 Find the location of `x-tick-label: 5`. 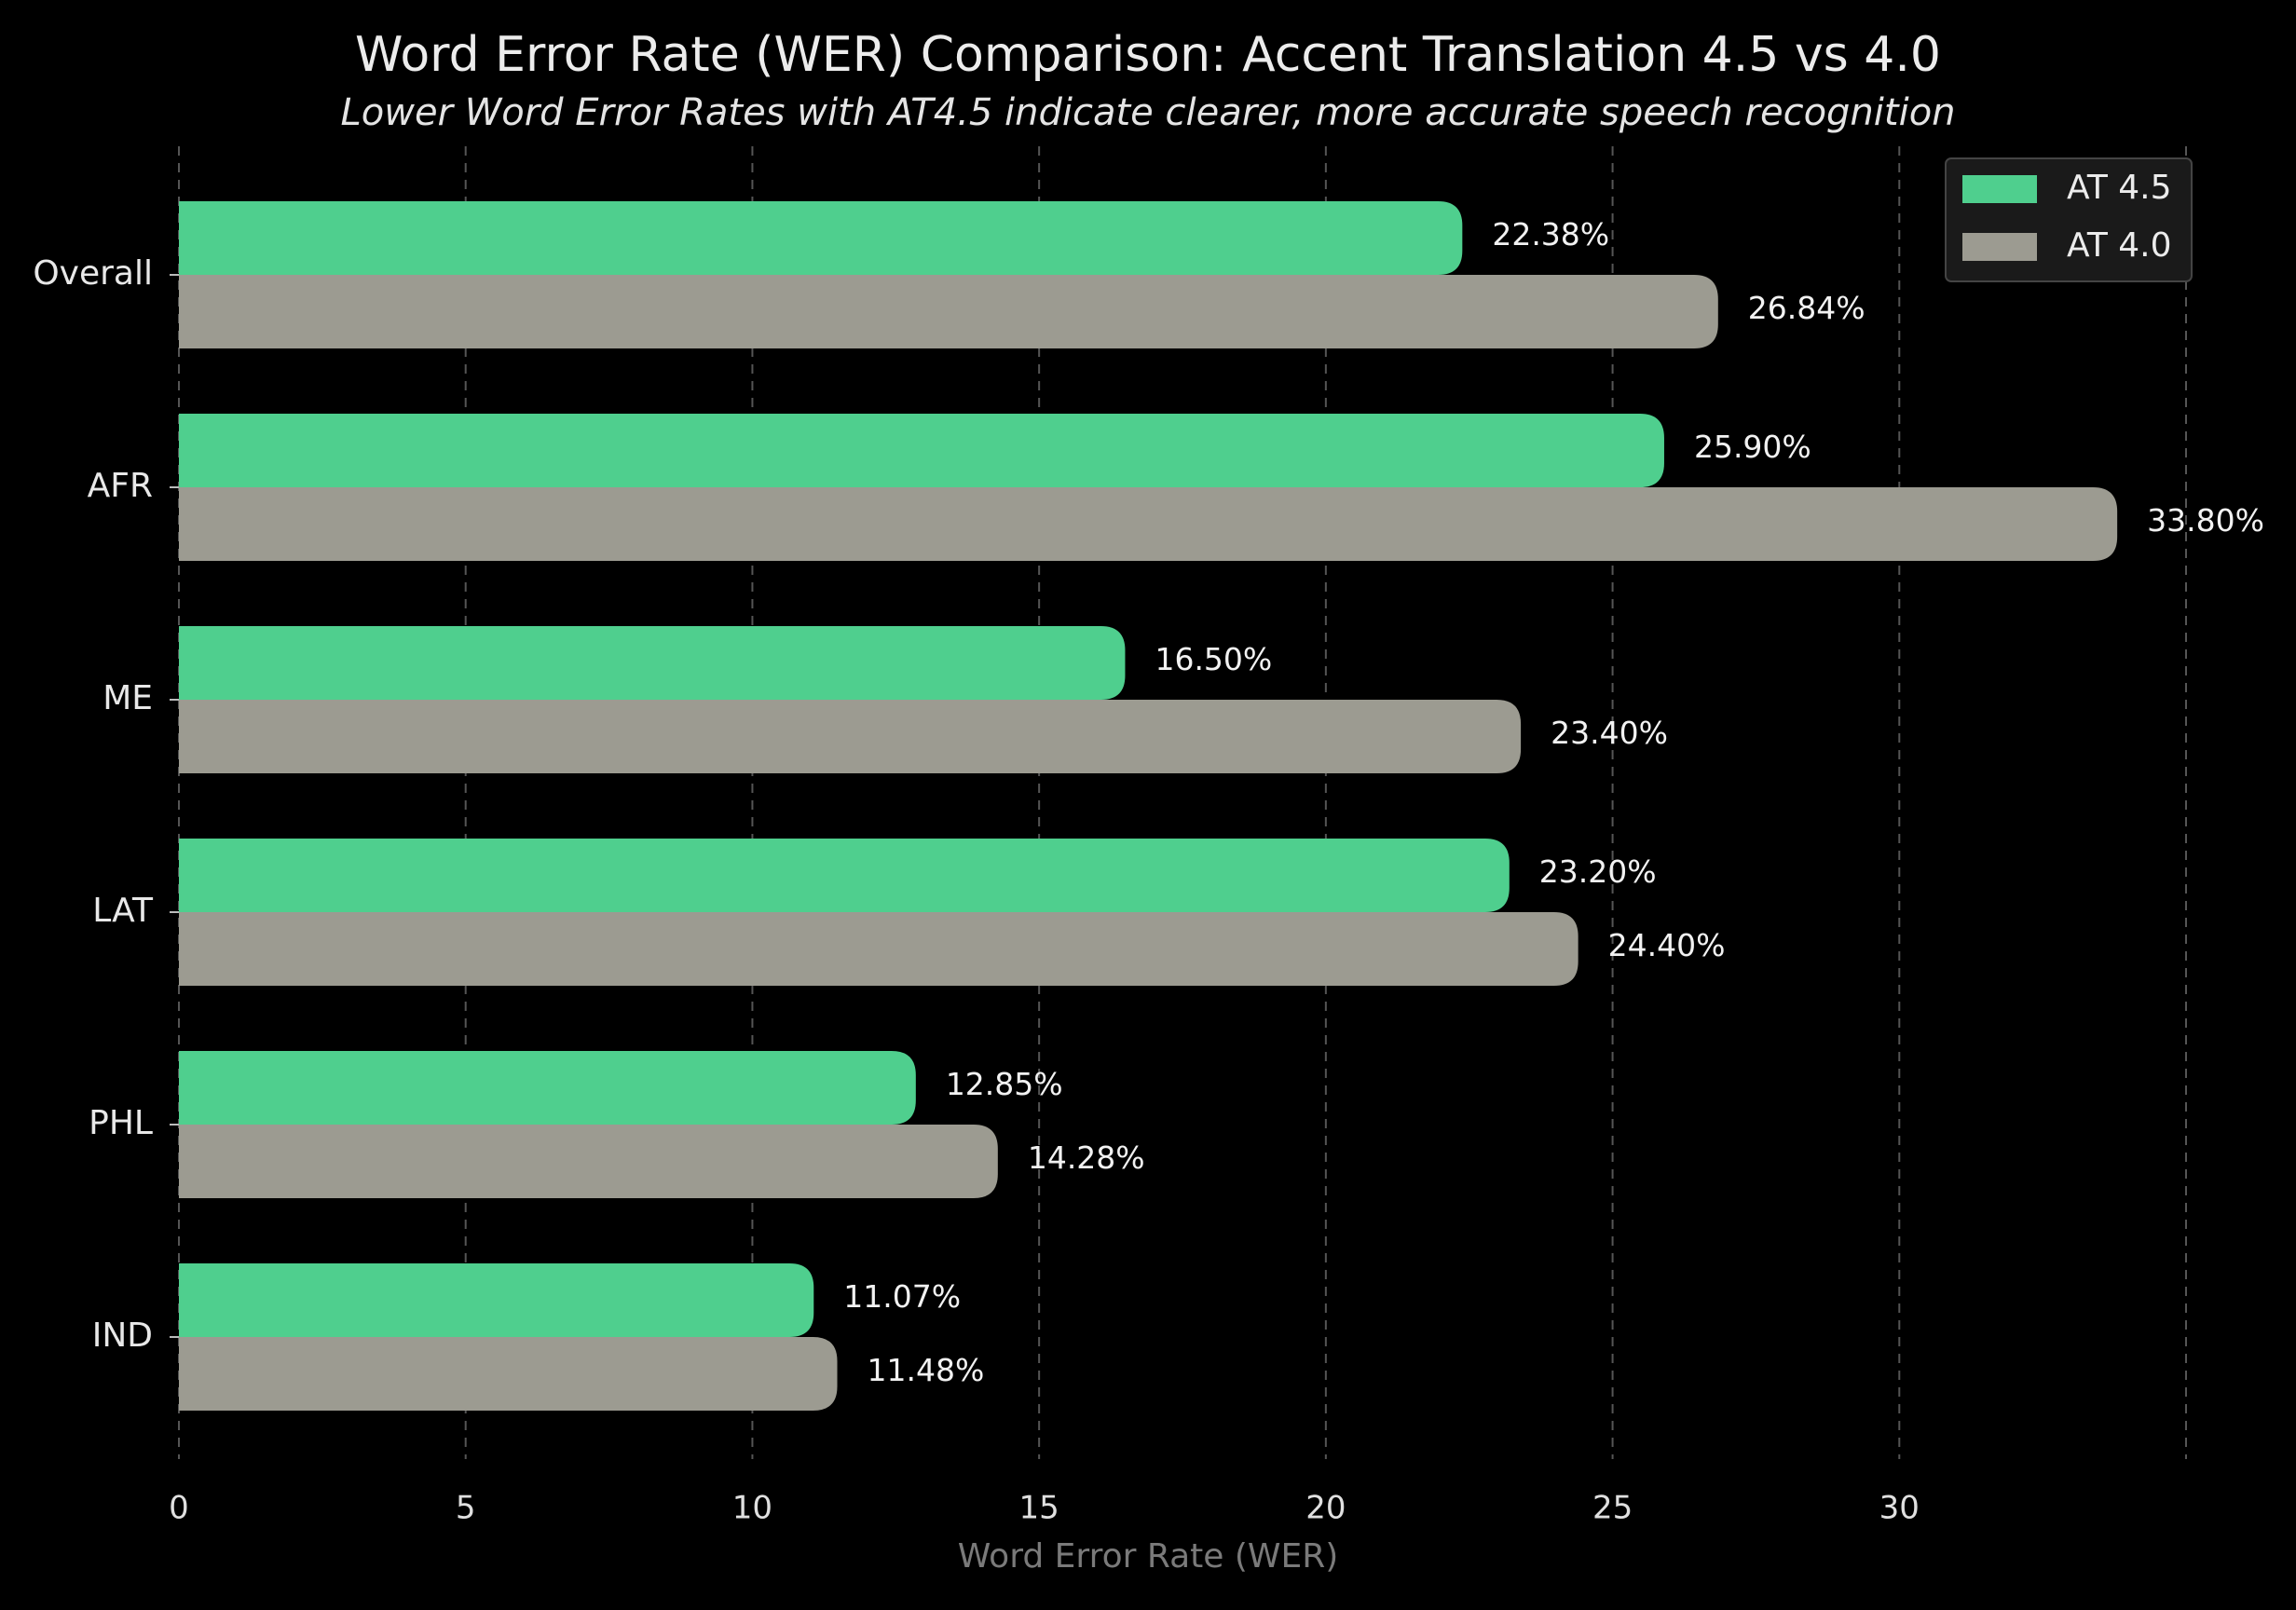

x-tick-label: 5 is located at coordinates (466, 1508).